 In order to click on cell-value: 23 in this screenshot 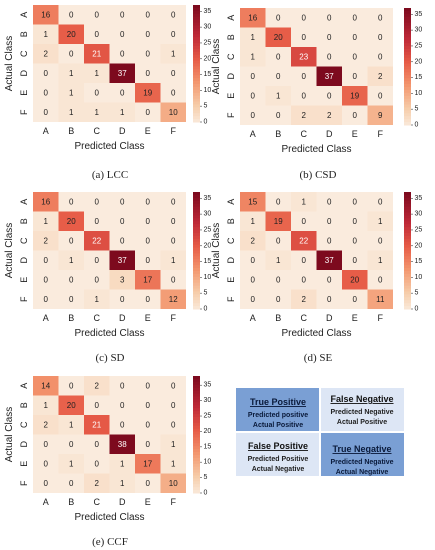, I will do `click(303, 56)`.